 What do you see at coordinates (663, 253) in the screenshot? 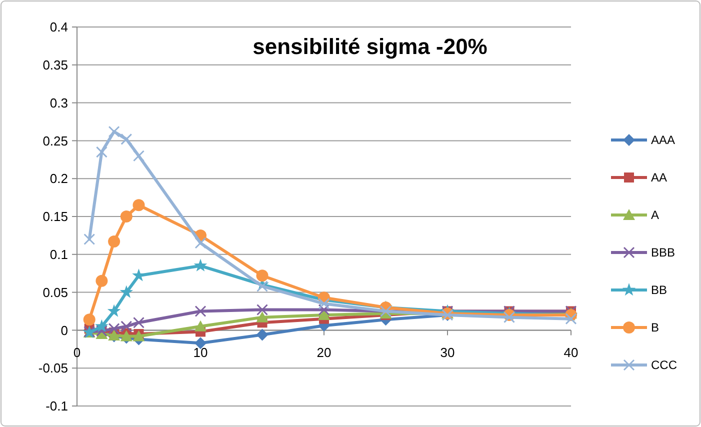
I see `legend-label: BBB` at bounding box center [663, 253].